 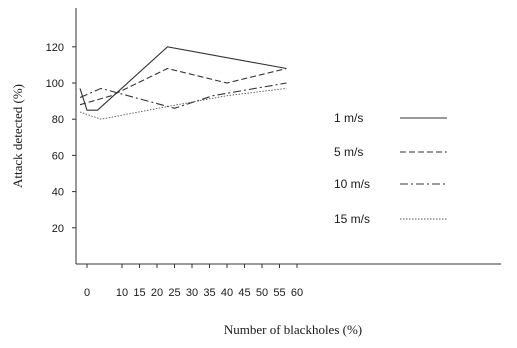 I want to click on x-tick-label: 40, so click(x=227, y=293).